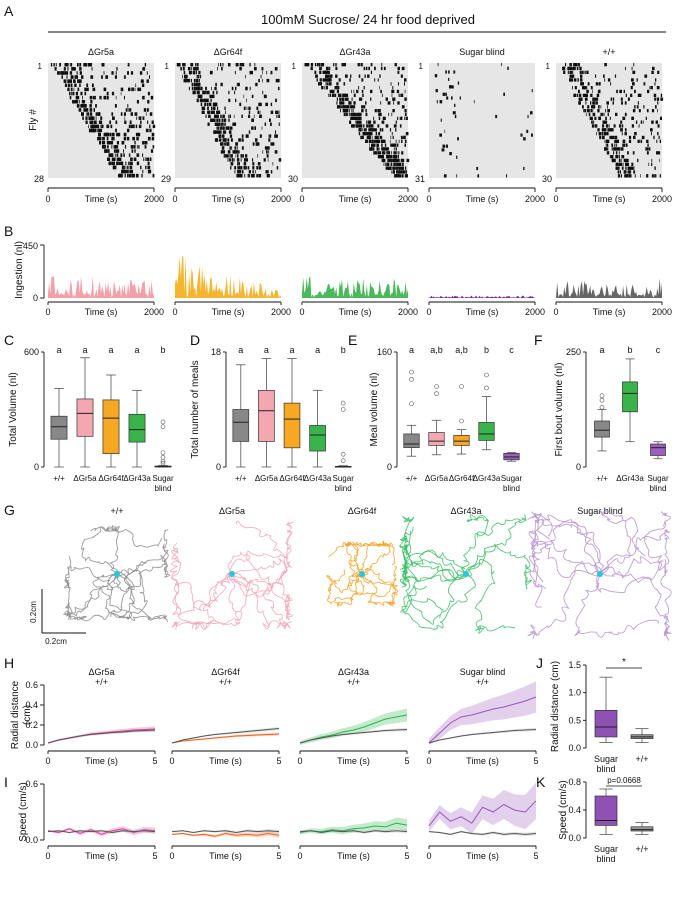 This screenshot has height=899, width=674. I want to click on box-category-label: blind, so click(343, 488).